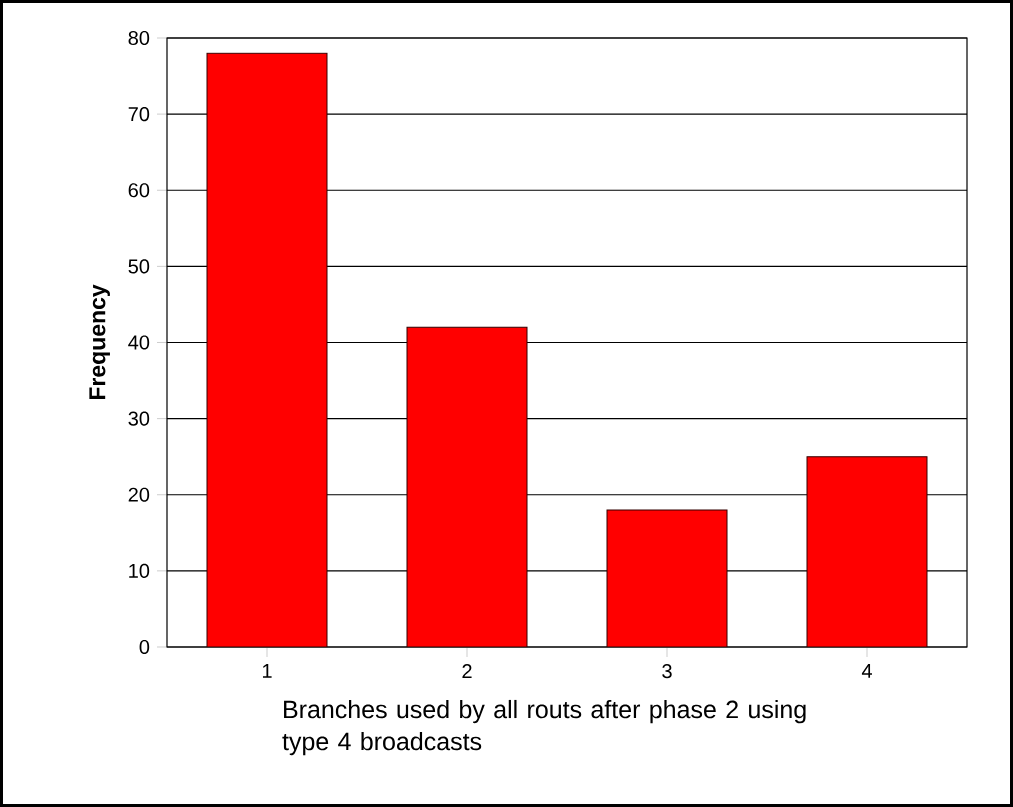 This screenshot has width=1013, height=807. What do you see at coordinates (667, 671) in the screenshot?
I see `x-tick-label: 3` at bounding box center [667, 671].